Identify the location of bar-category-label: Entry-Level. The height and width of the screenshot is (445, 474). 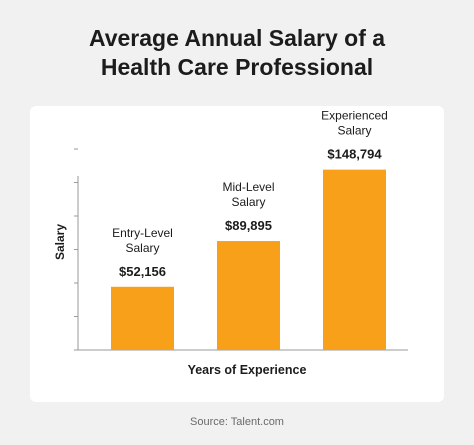
(142, 233).